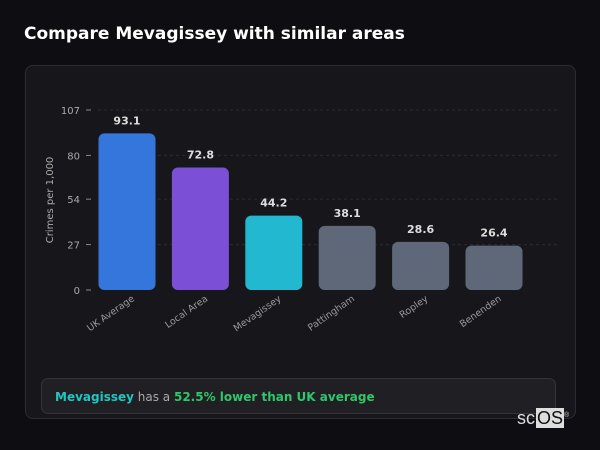  I want to click on bar-benenden, so click(494, 267).